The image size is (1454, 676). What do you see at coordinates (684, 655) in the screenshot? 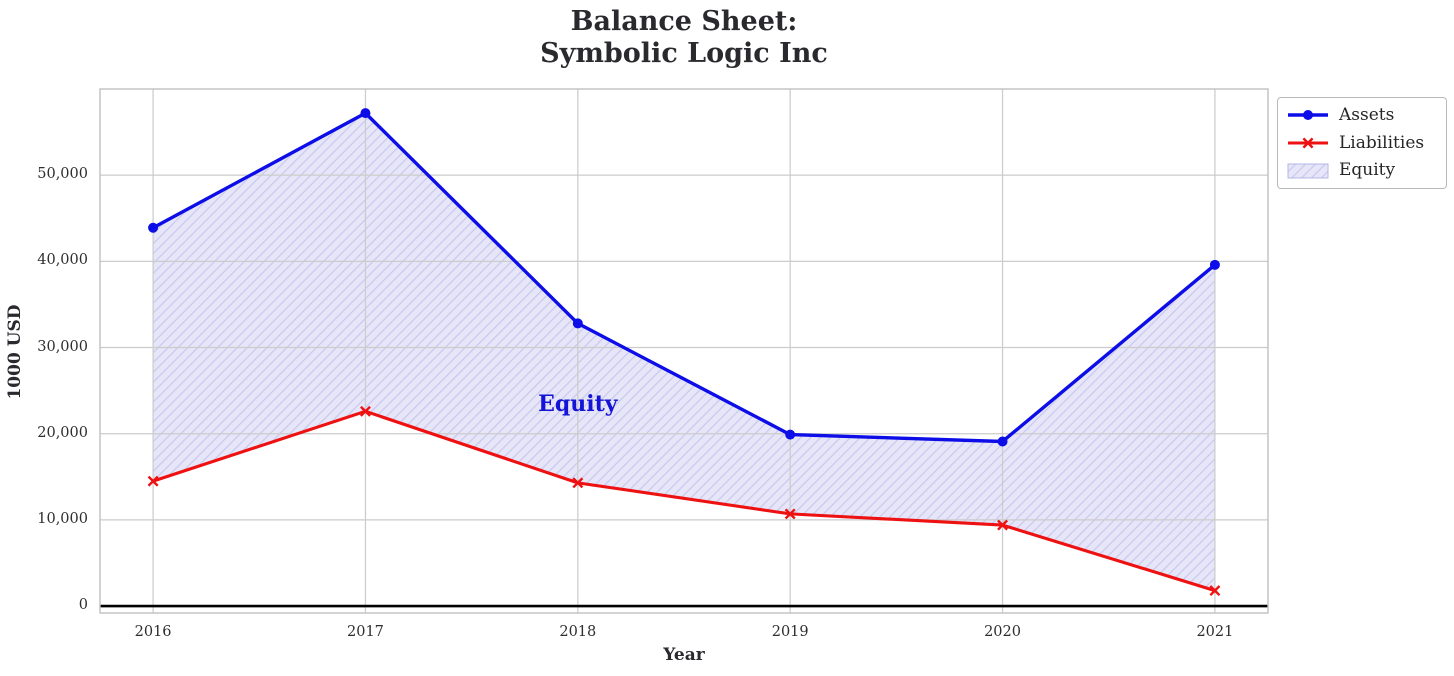
I see `x-axis-label: Year` at bounding box center [684, 655].